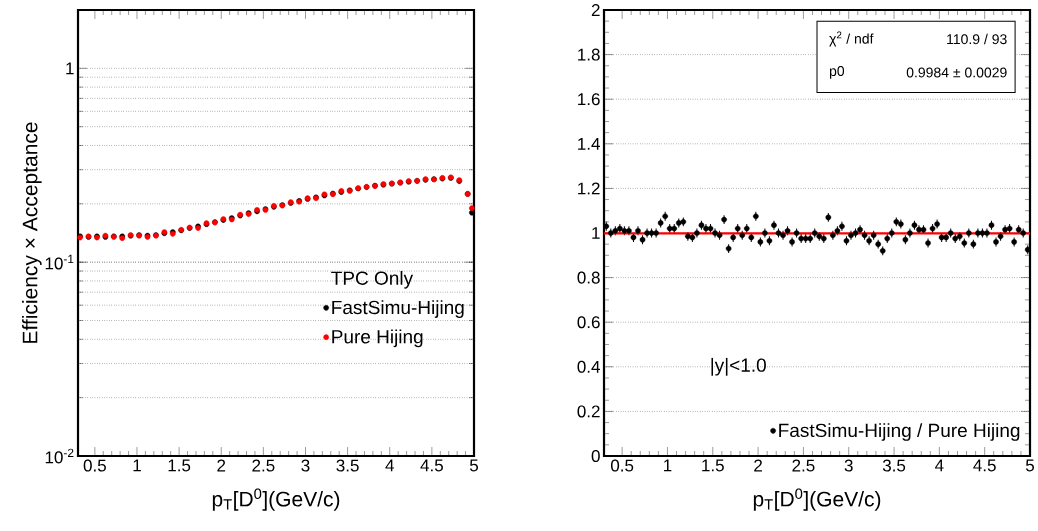 The width and height of the screenshot is (1038, 531). What do you see at coordinates (589, 143) in the screenshot?
I see `y-tick-label: 1.4` at bounding box center [589, 143].